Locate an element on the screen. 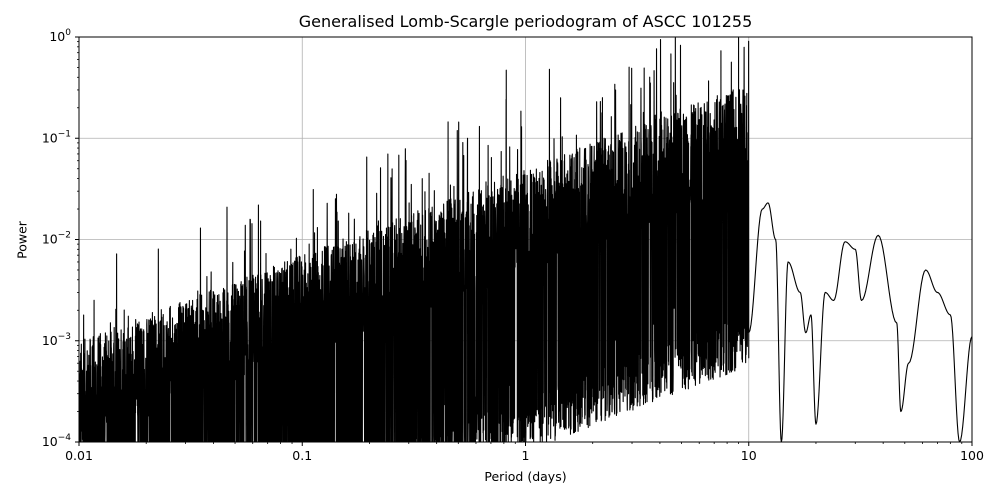 The image size is (1000, 500). x-tick-label: 100 is located at coordinates (972, 455).